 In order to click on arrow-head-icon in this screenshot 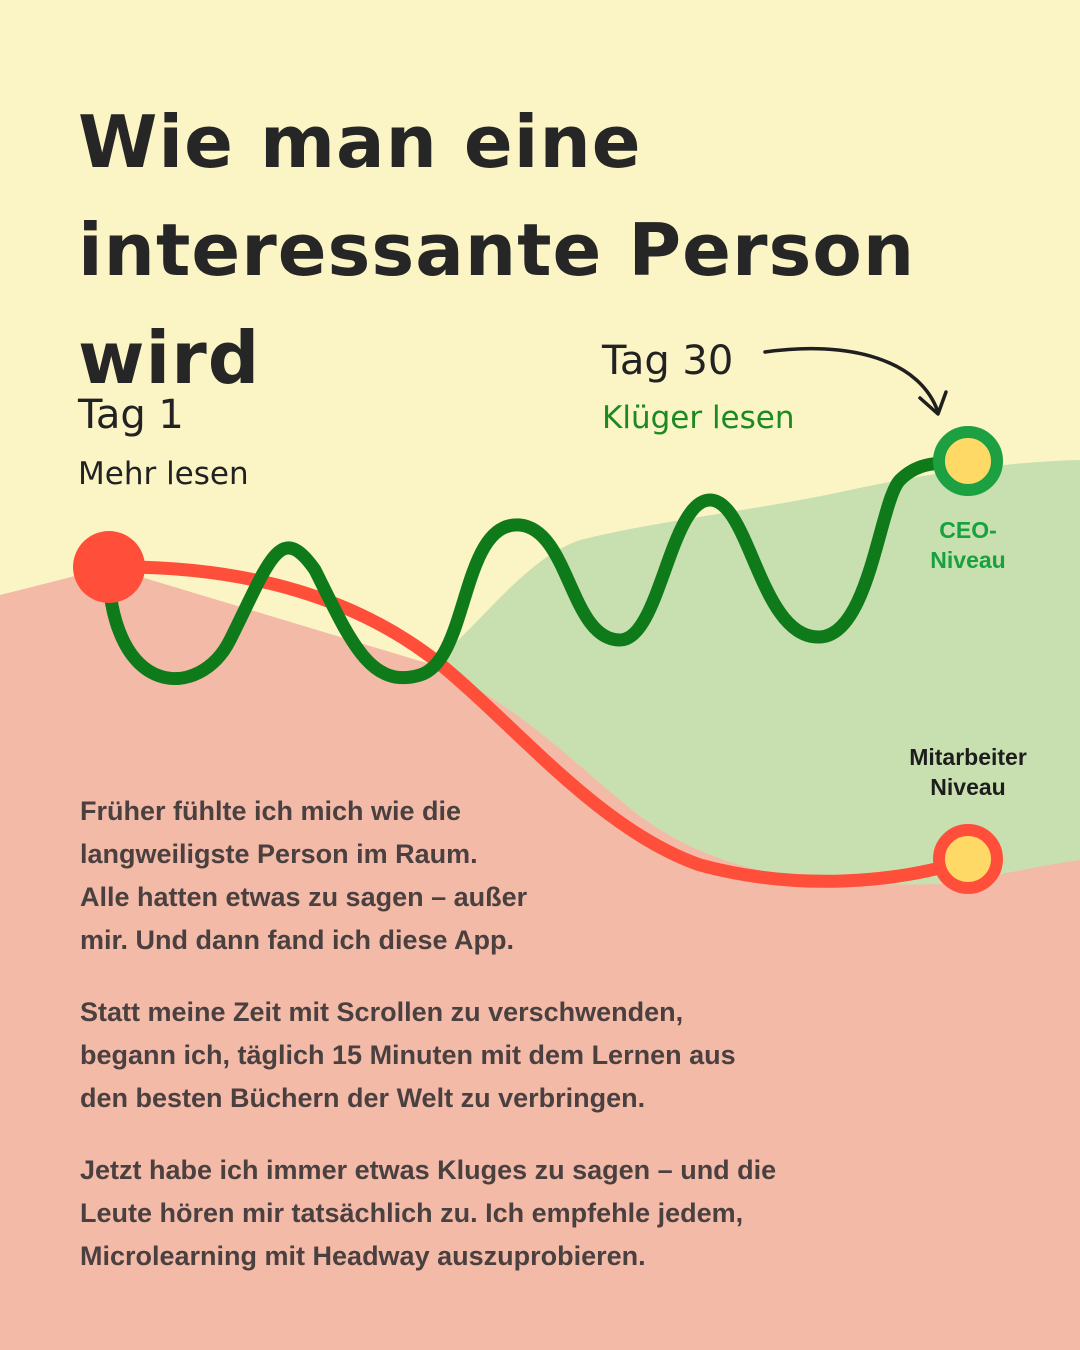, I will do `click(933, 403)`.